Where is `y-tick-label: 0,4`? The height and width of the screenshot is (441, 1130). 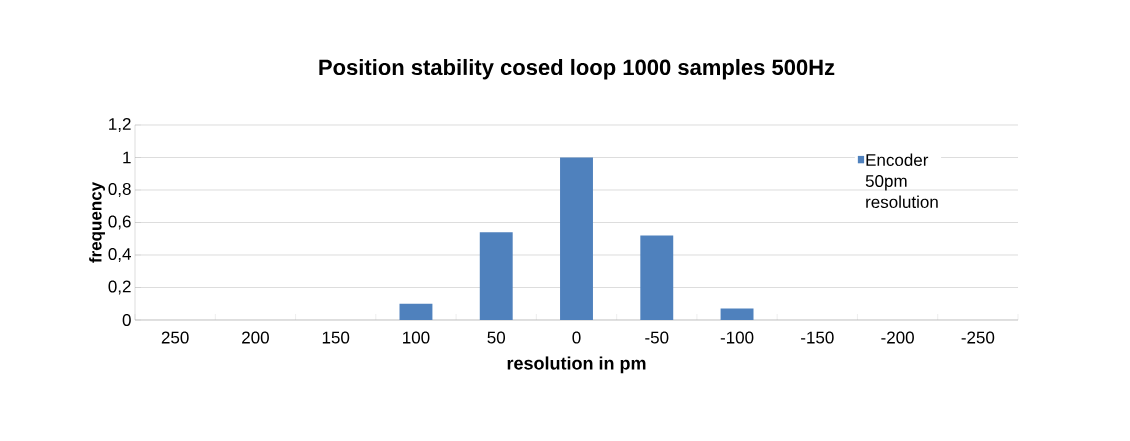 y-tick-label: 0,4 is located at coordinates (119, 255).